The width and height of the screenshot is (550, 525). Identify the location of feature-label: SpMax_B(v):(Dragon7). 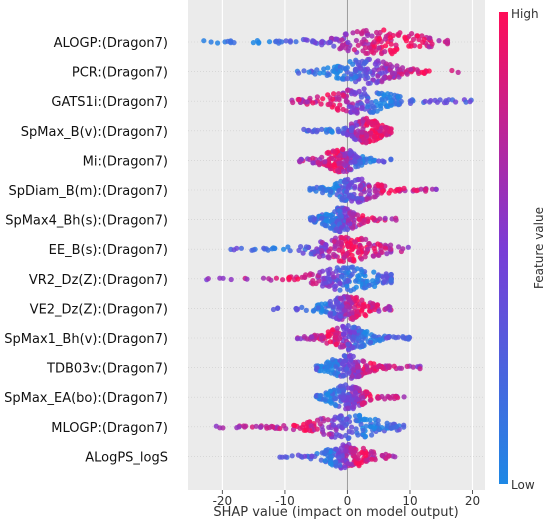
(94, 132).